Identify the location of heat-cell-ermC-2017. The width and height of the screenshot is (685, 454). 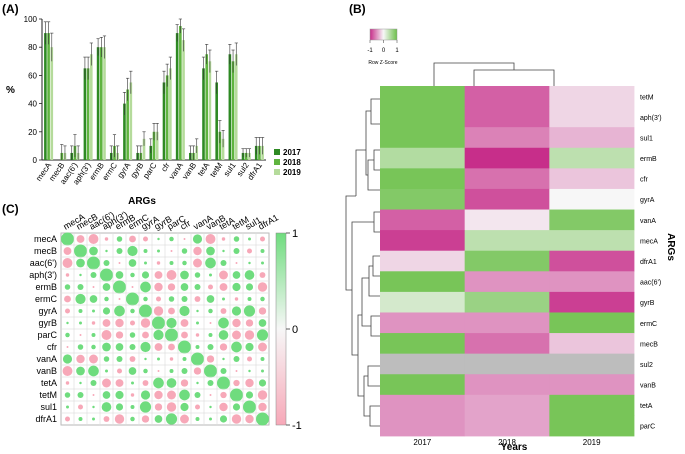
(423, 323).